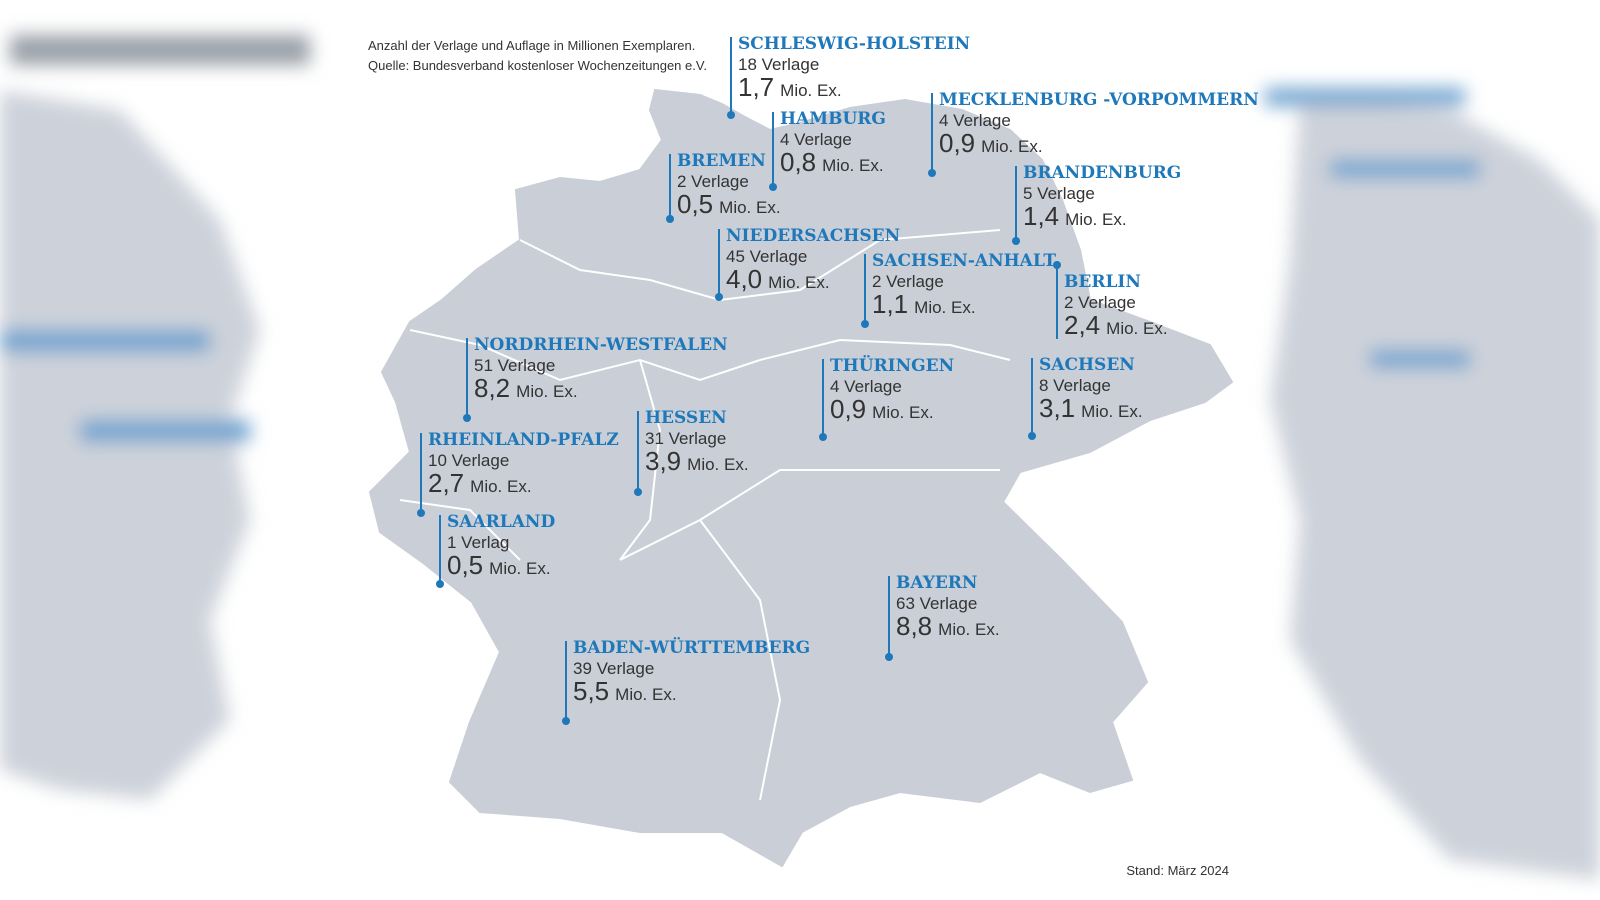 The width and height of the screenshot is (1600, 900). Describe the element at coordinates (591, 691) in the screenshot. I see `circulation-value: 5,5` at that location.